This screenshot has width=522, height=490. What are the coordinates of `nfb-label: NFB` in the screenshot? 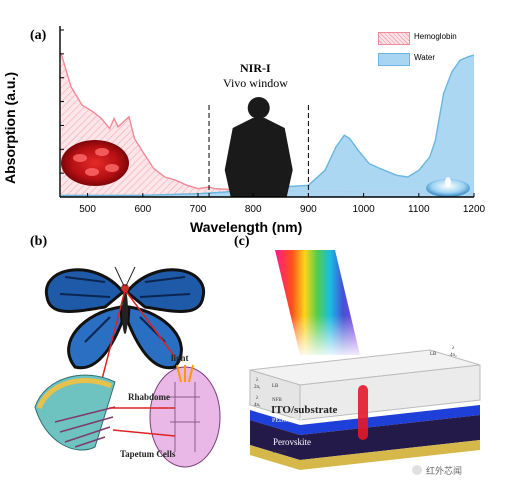 It's located at (277, 400).